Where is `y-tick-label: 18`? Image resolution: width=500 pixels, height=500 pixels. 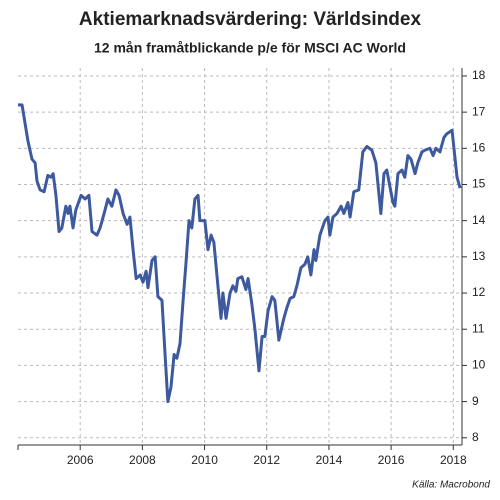
y-tick-label: 18 is located at coordinates (479, 75).